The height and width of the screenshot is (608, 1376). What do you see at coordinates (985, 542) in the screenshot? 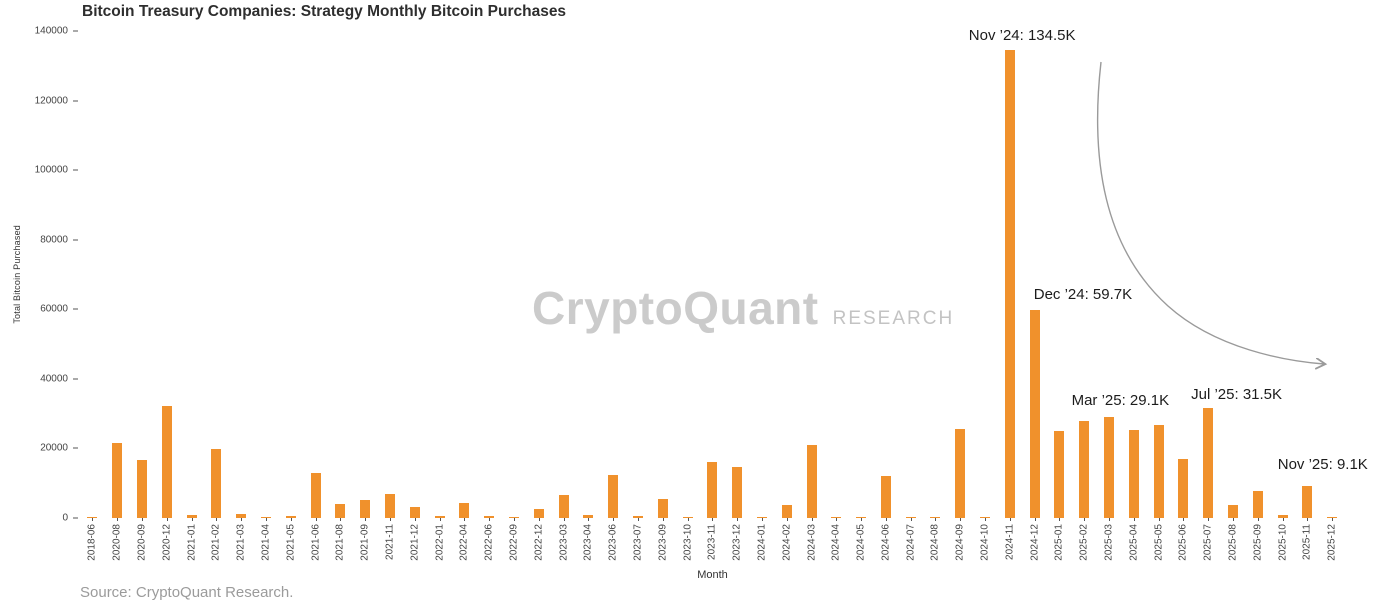
I see `x-tick-label: 2024-10` at bounding box center [985, 542].